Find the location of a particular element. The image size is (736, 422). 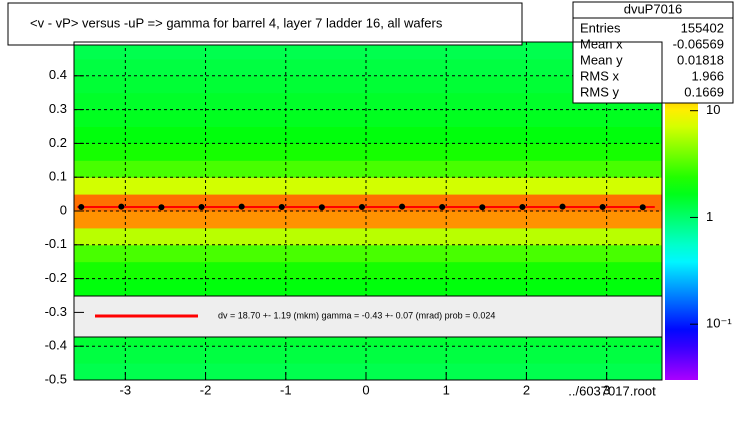

y-tick-label: -0.3 is located at coordinates (56, 311).